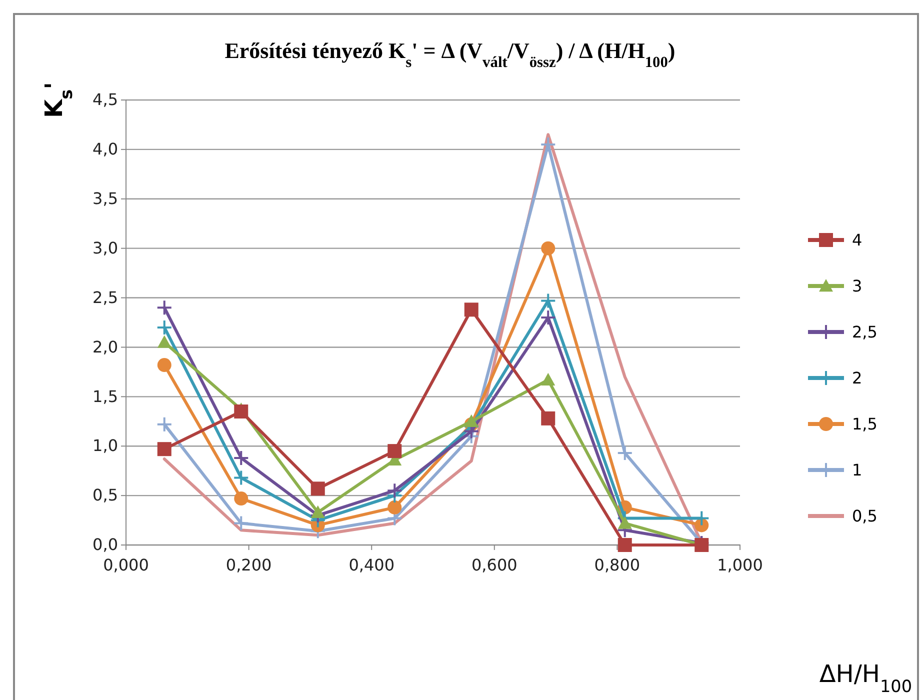 The height and width of the screenshot is (700, 920). I want to click on y-tick-label: 3,5, so click(105, 198).